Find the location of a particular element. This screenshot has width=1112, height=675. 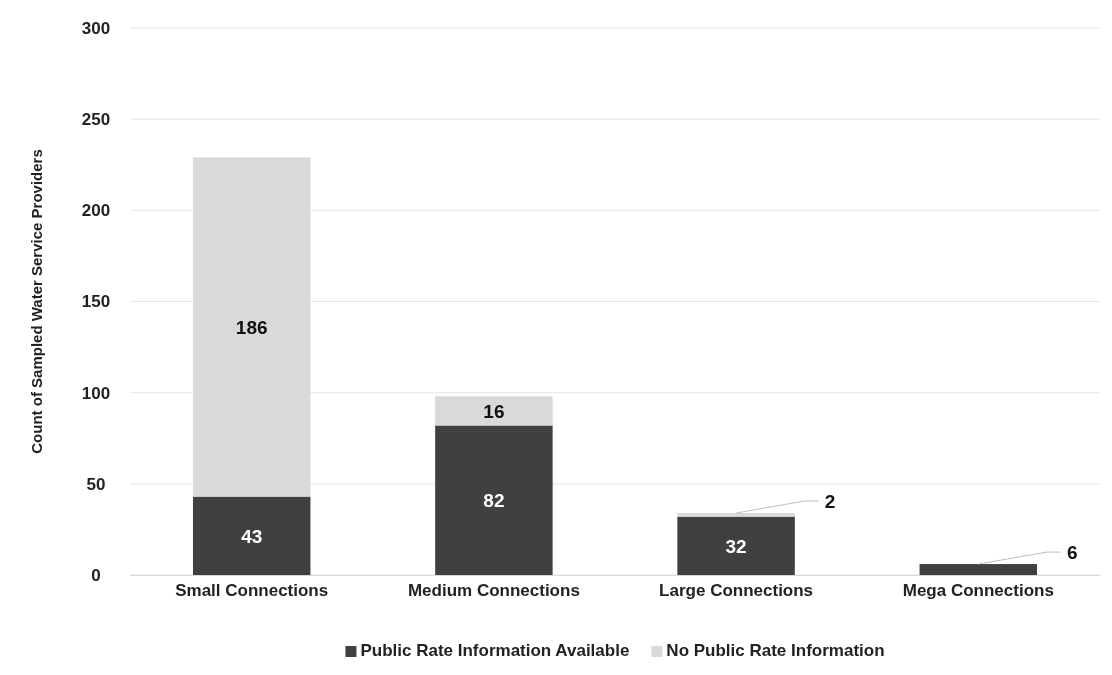

y-axis-title: Count of Sampled Water Service Providers is located at coordinates (36, 301).